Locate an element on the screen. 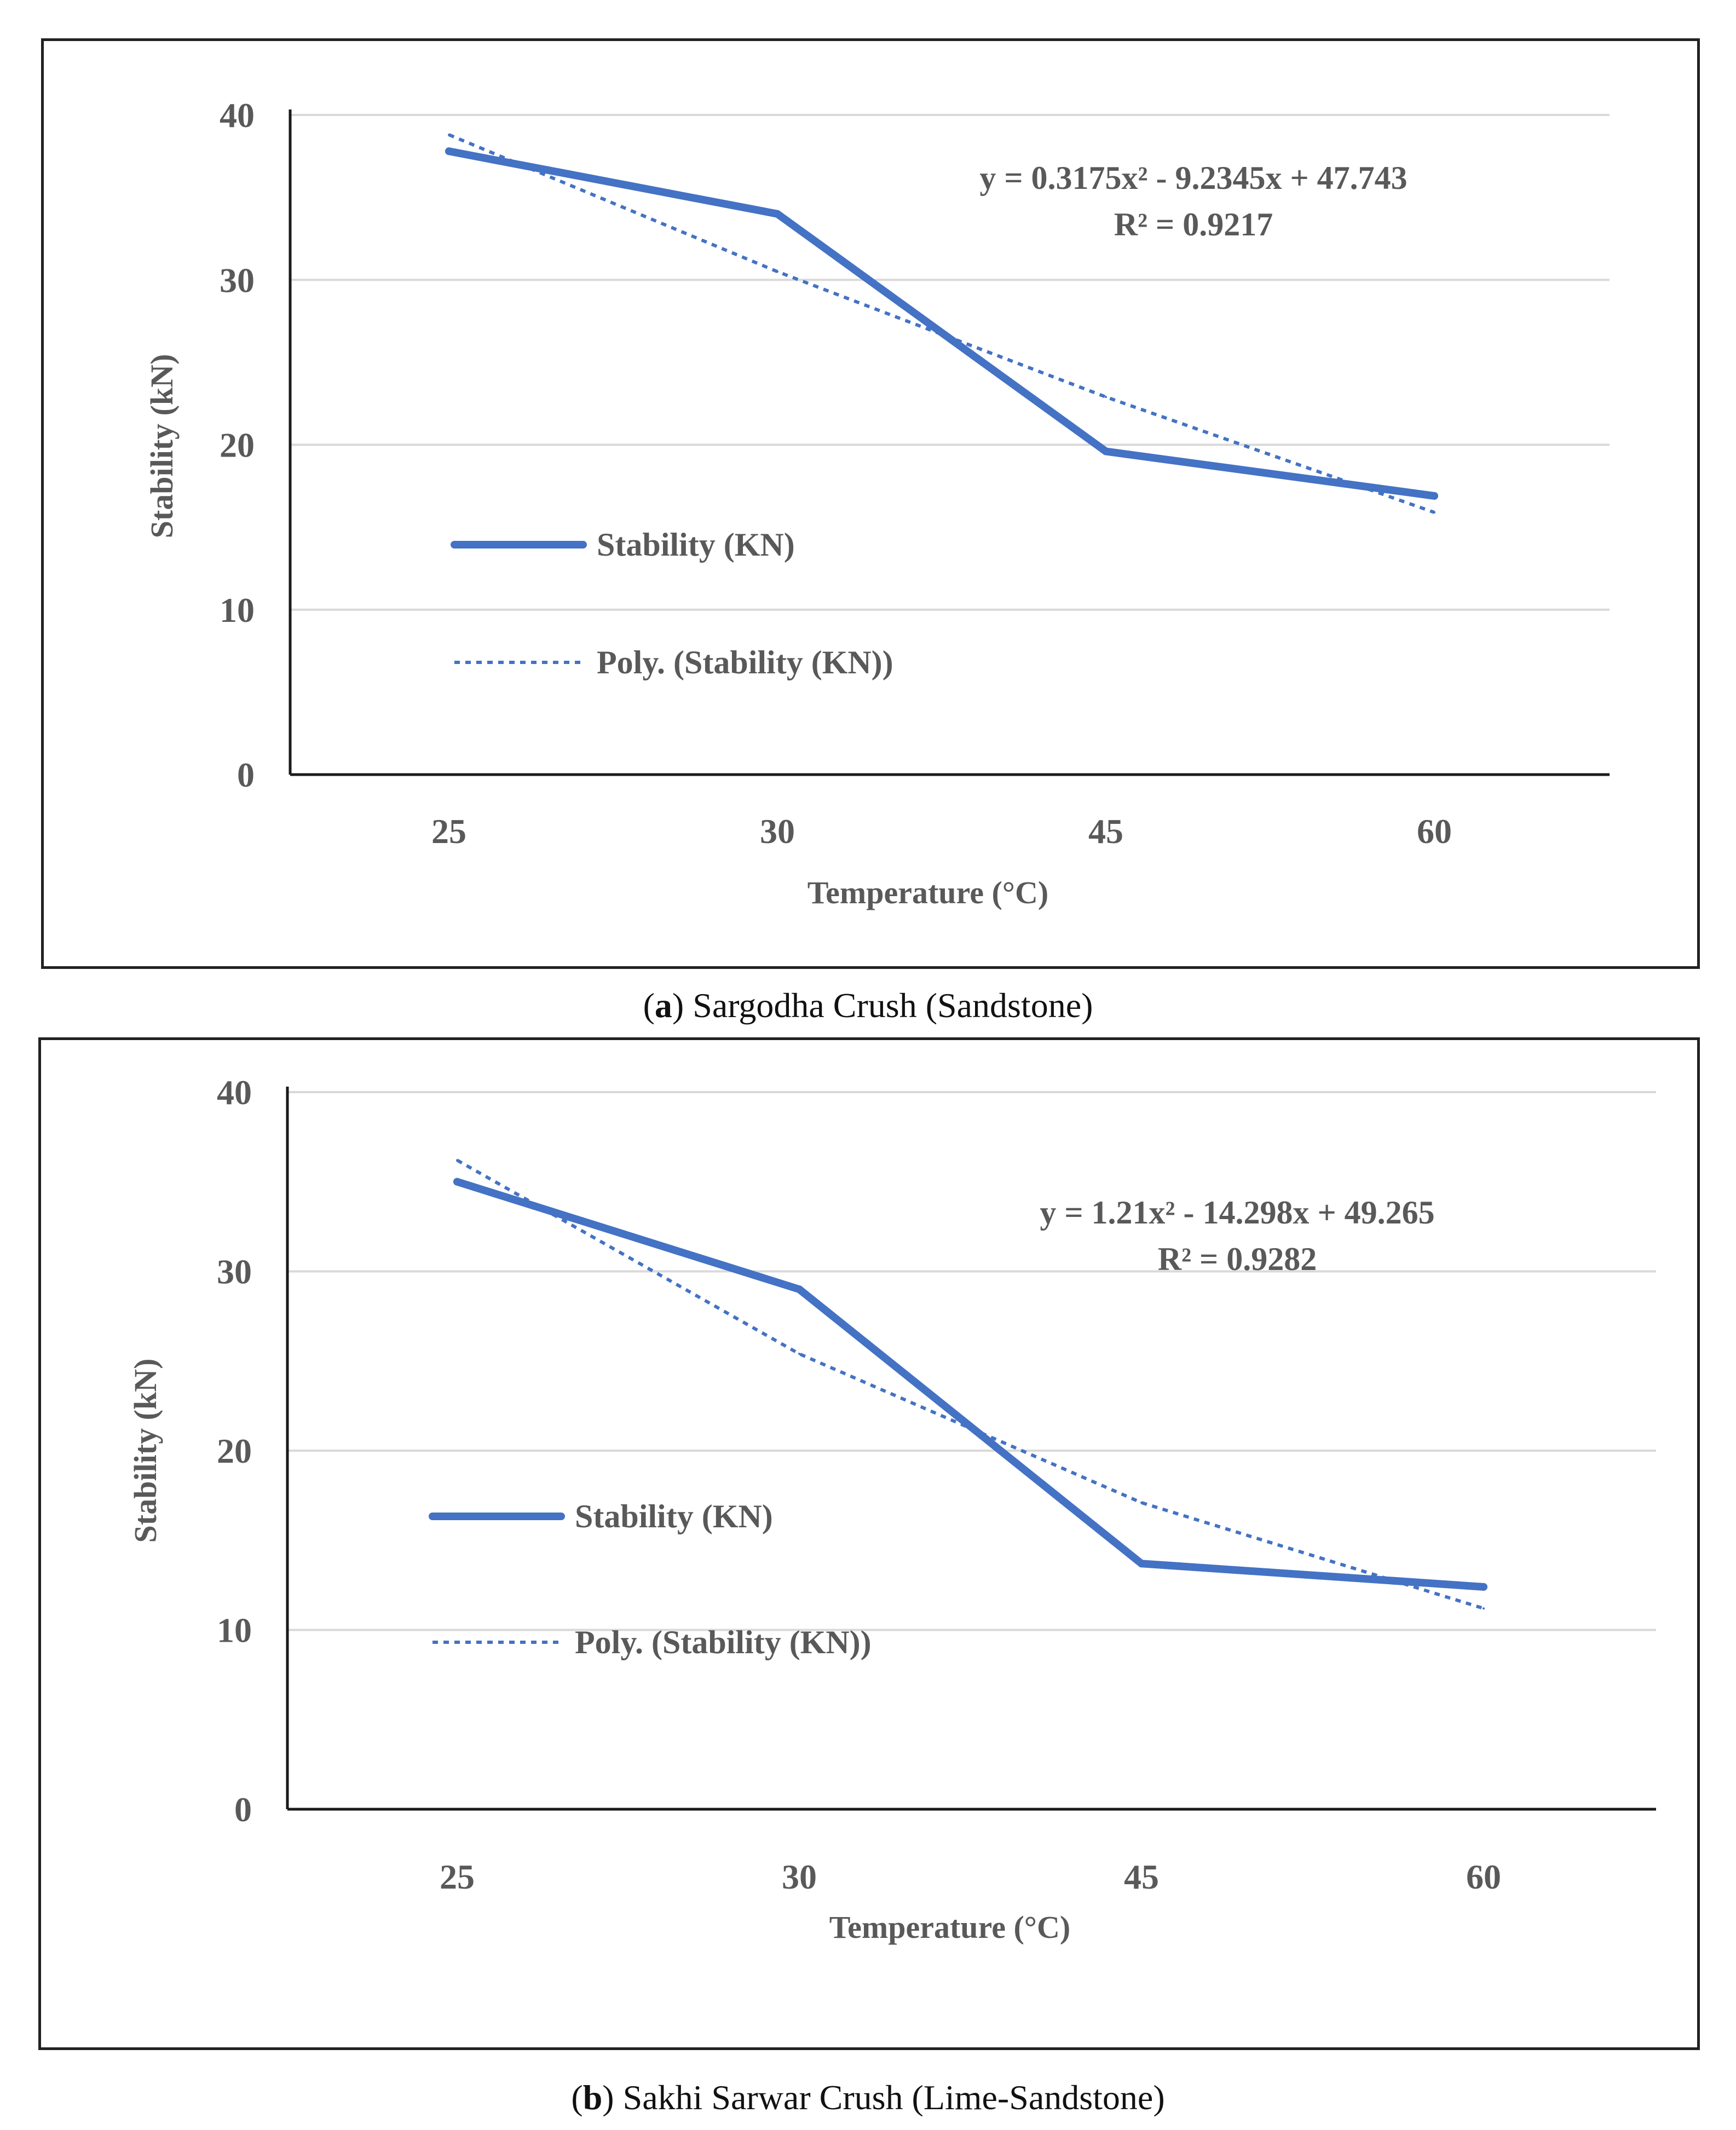  chart-a-trend-equation: y = 0.3175x² - 9.2345x + 47.743 is located at coordinates (1193, 178).